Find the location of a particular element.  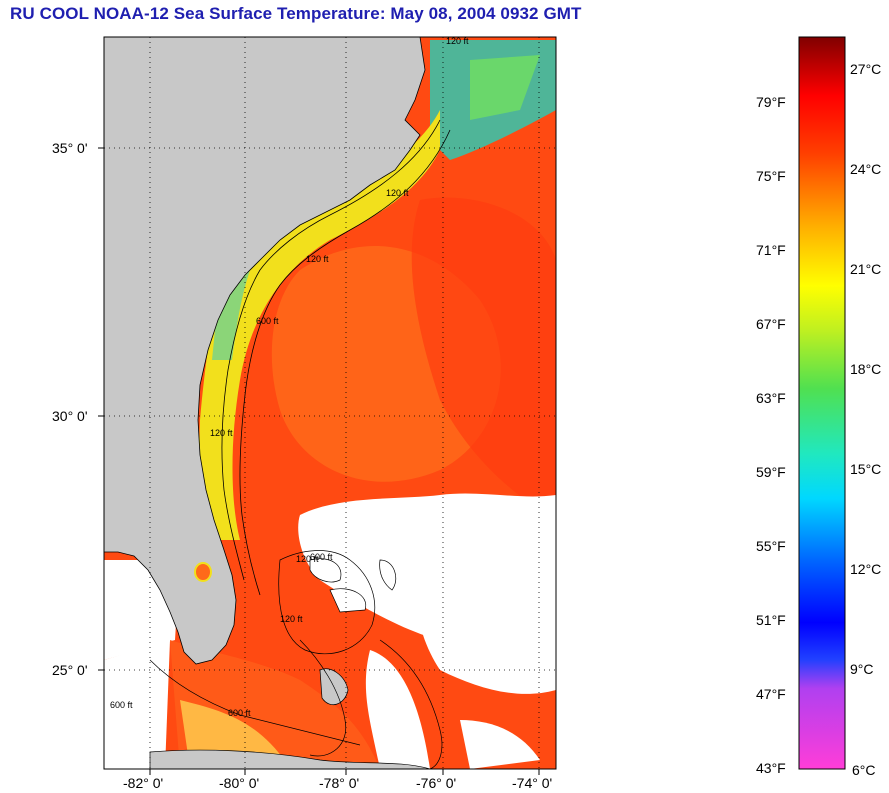

colorbar-f-label: 59°F is located at coordinates (771, 472).